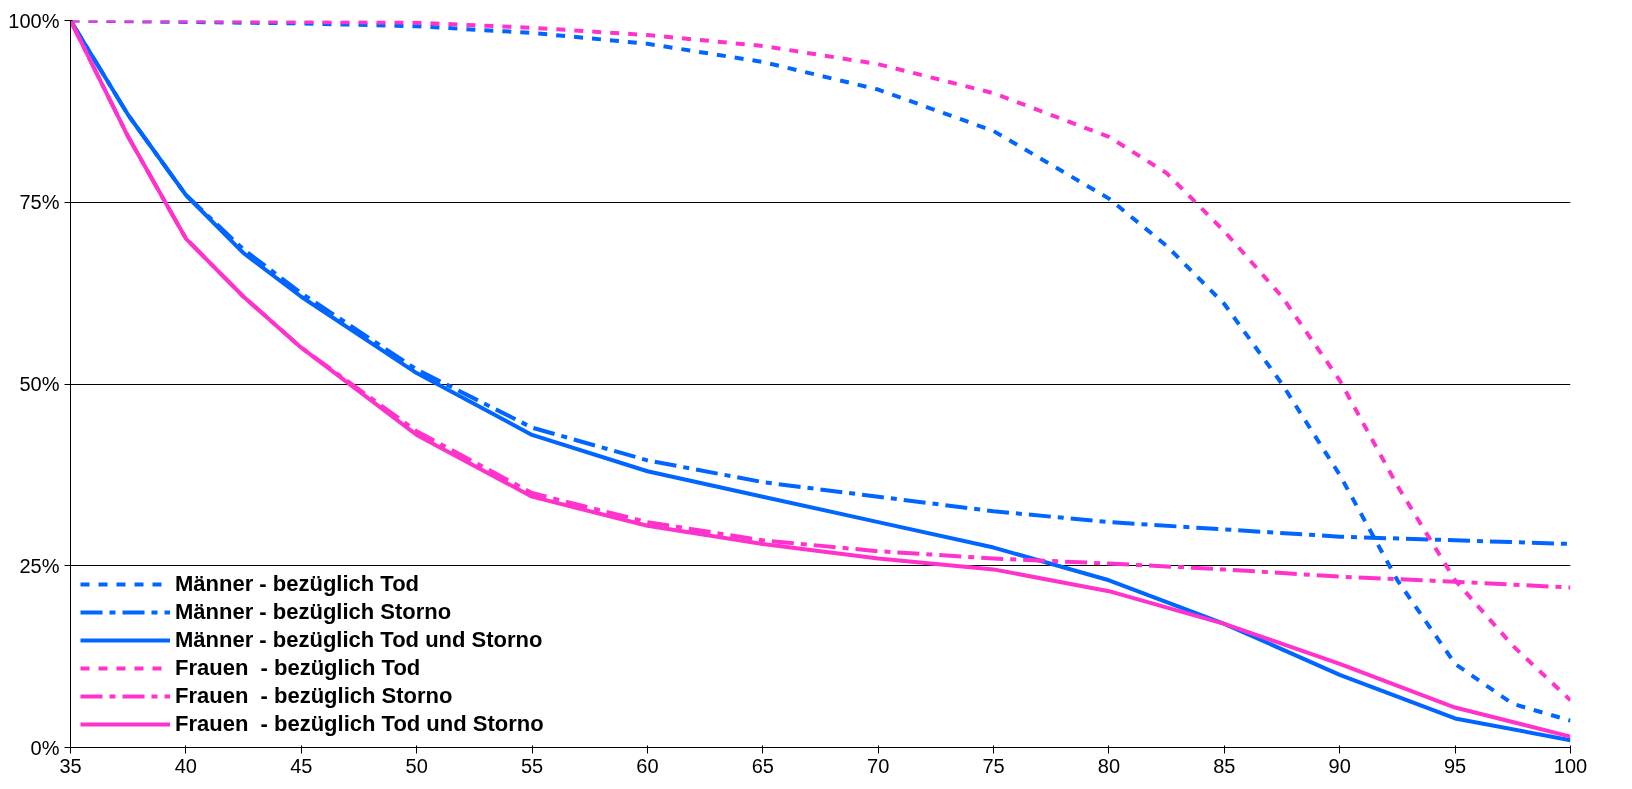 This screenshot has height=789, width=1632. Describe the element at coordinates (186, 765) in the screenshot. I see `x-tick-label: 40` at that location.